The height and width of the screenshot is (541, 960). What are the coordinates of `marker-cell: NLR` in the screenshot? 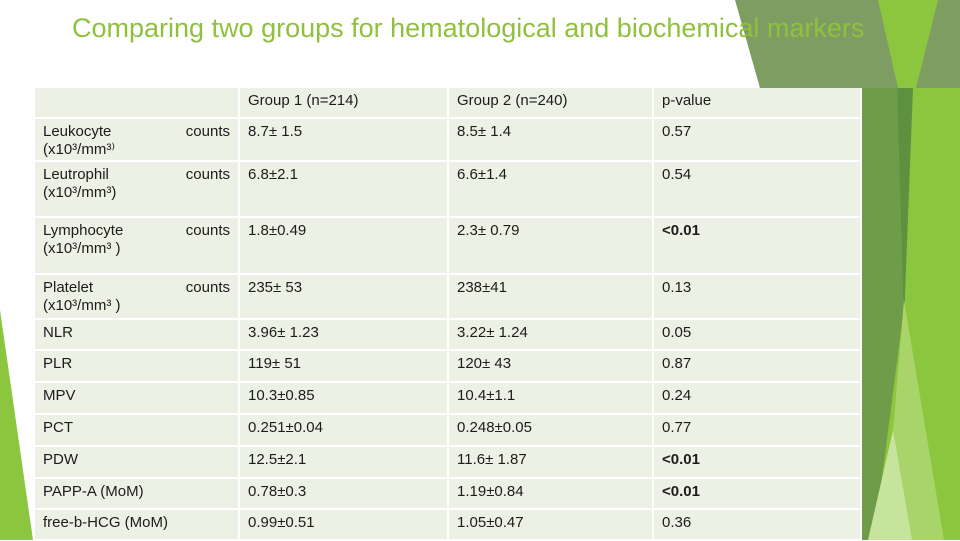 It's located at (136, 334).